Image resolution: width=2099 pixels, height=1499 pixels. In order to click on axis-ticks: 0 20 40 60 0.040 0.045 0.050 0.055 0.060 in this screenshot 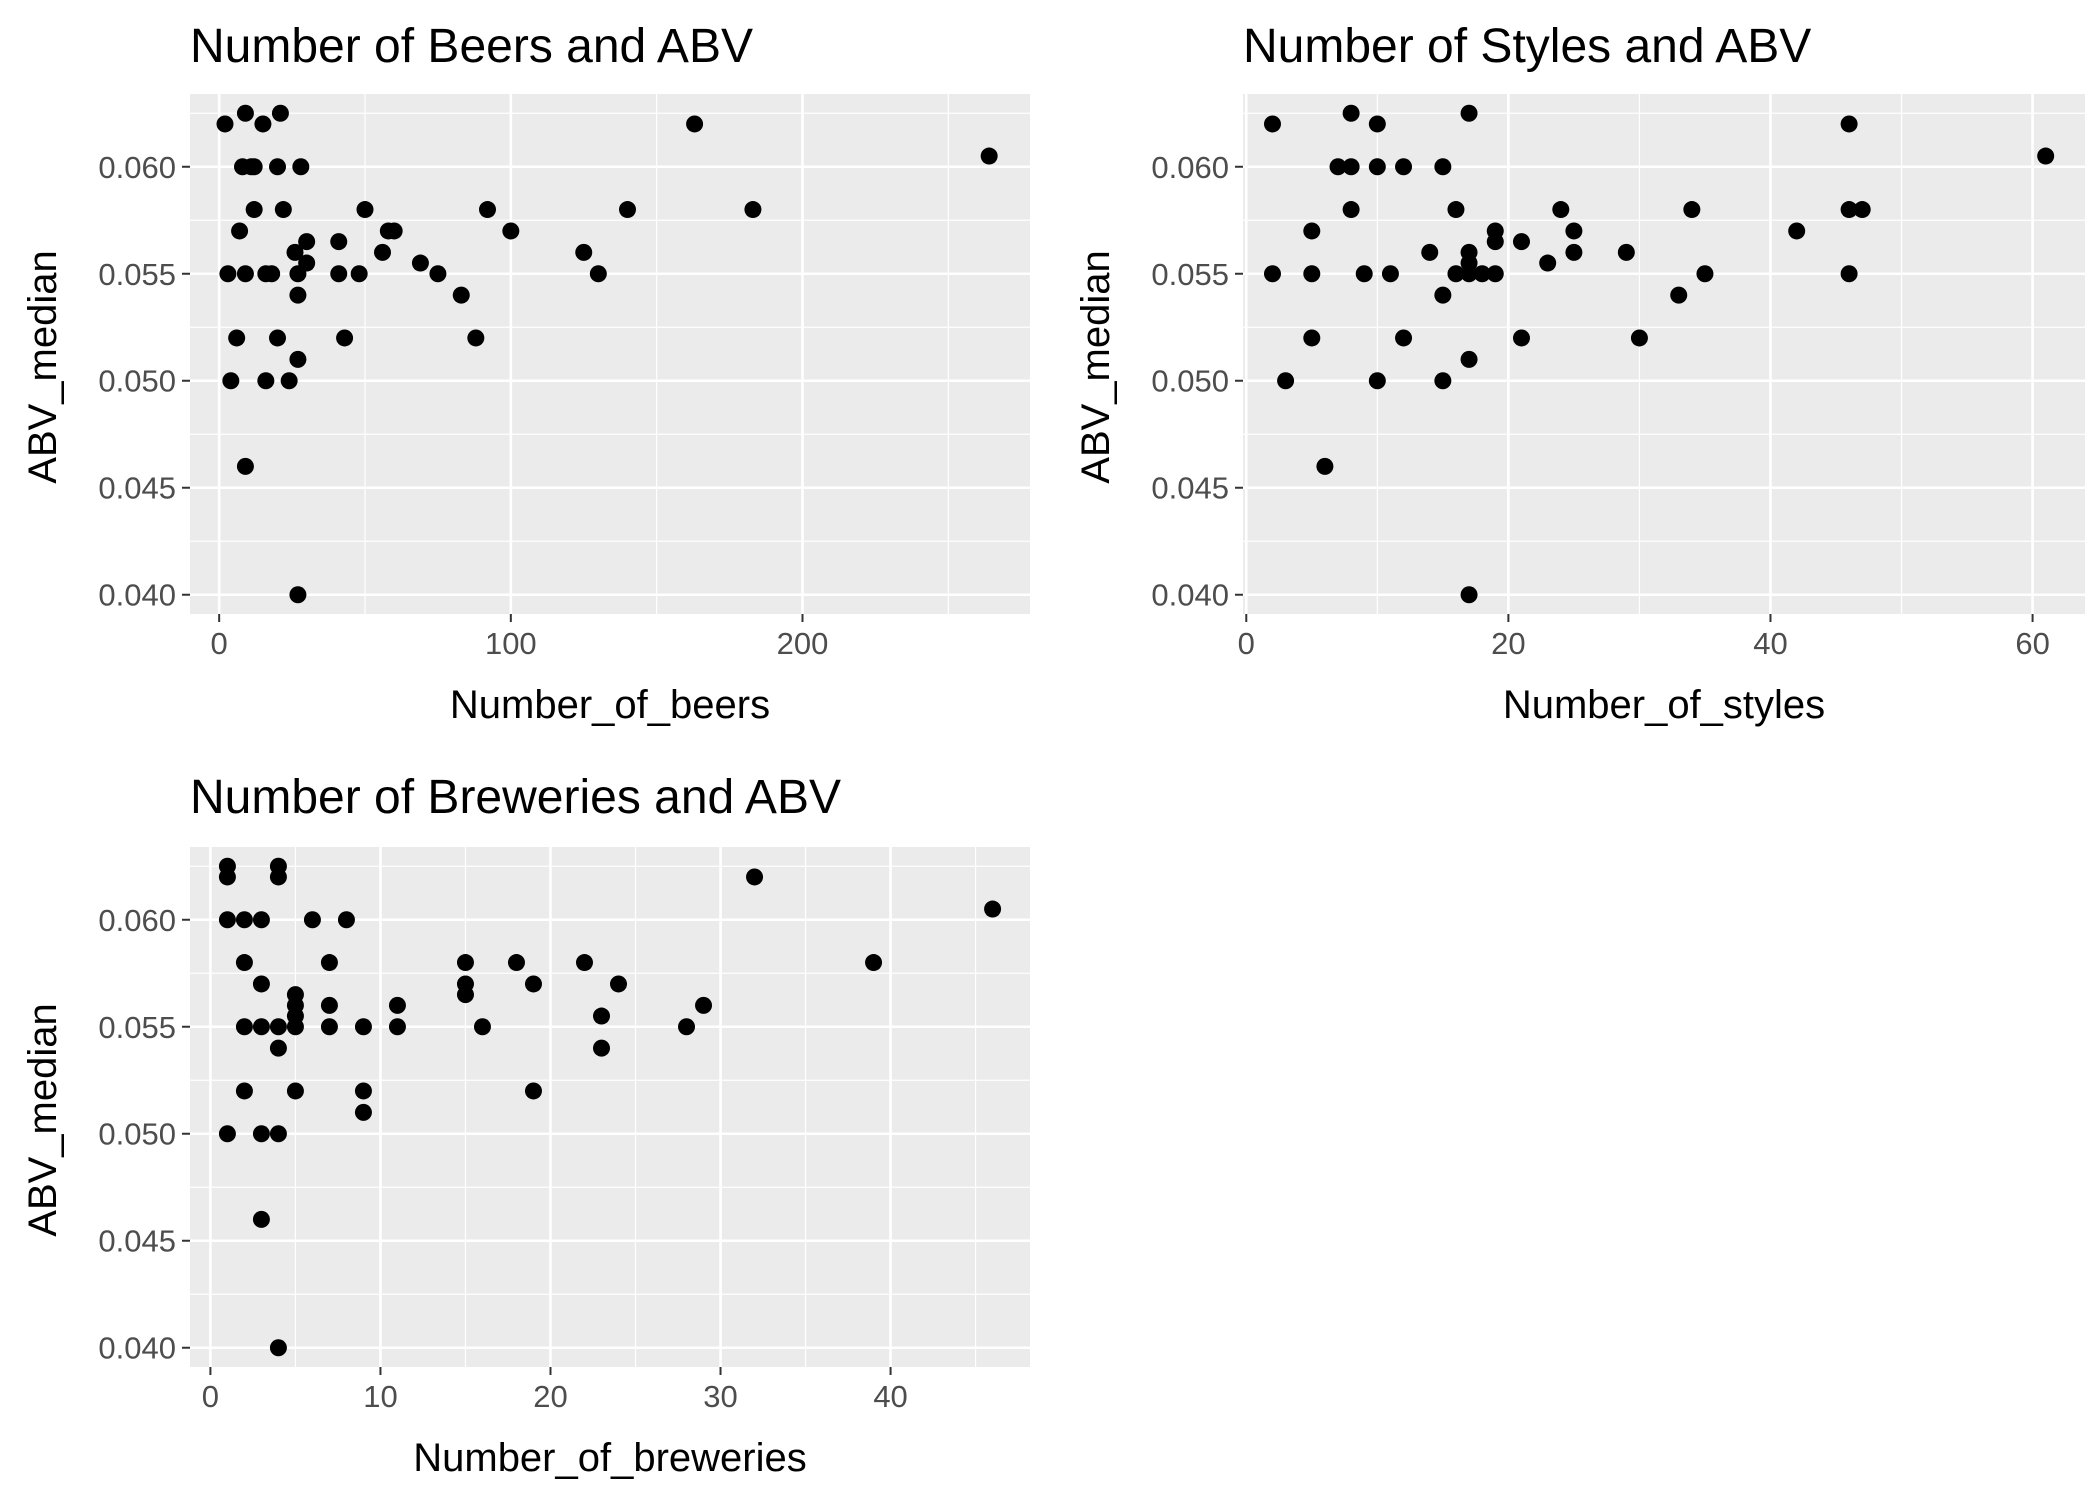, I will do `click(1600, 405)`.